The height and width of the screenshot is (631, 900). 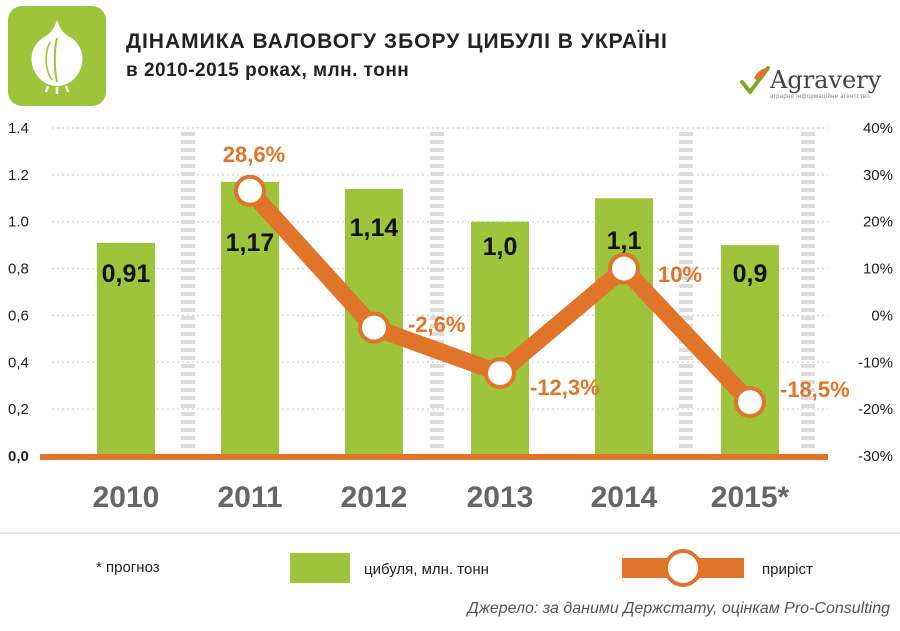 I want to click on x-tick-label: 2014, so click(x=624, y=497).